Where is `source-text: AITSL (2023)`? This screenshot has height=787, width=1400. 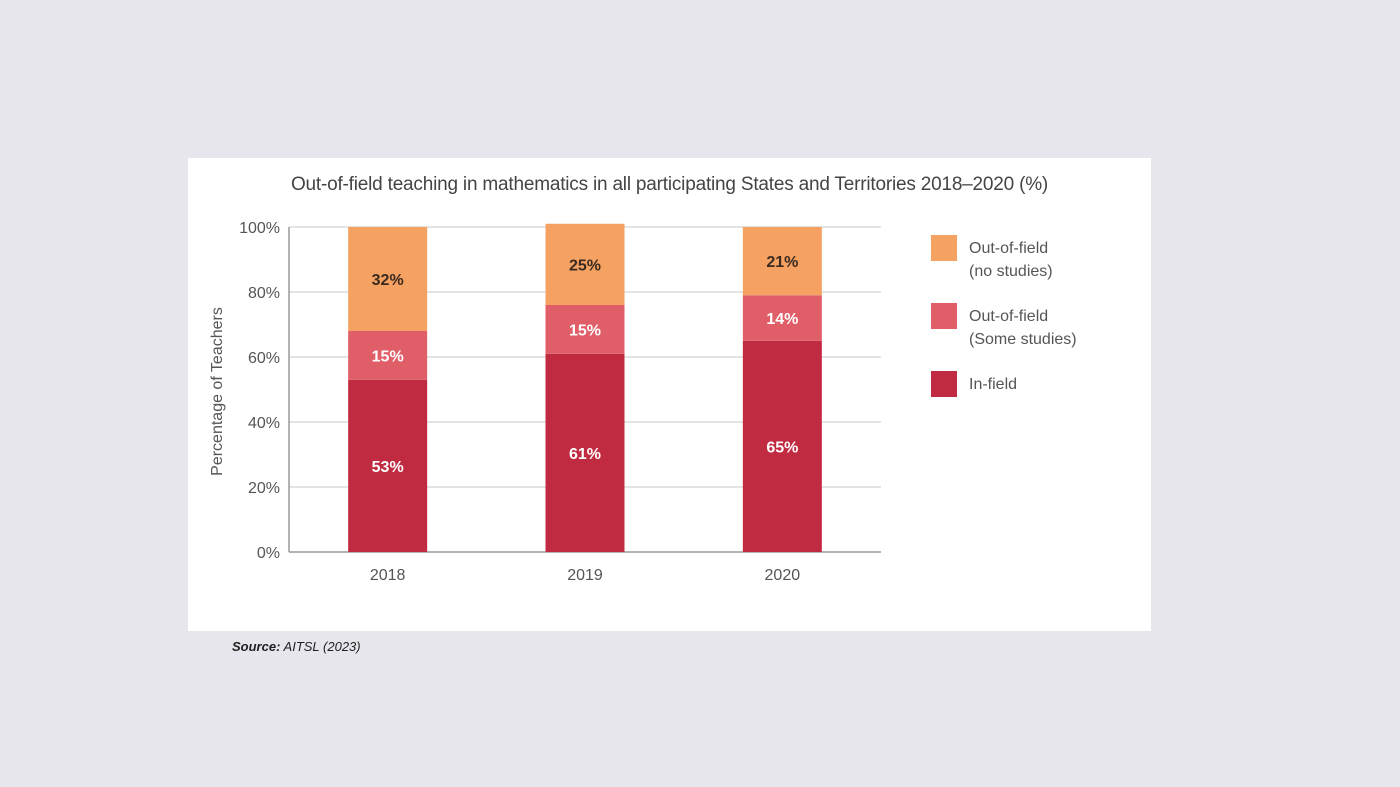 source-text: AITSL (2023) is located at coordinates (320, 646).